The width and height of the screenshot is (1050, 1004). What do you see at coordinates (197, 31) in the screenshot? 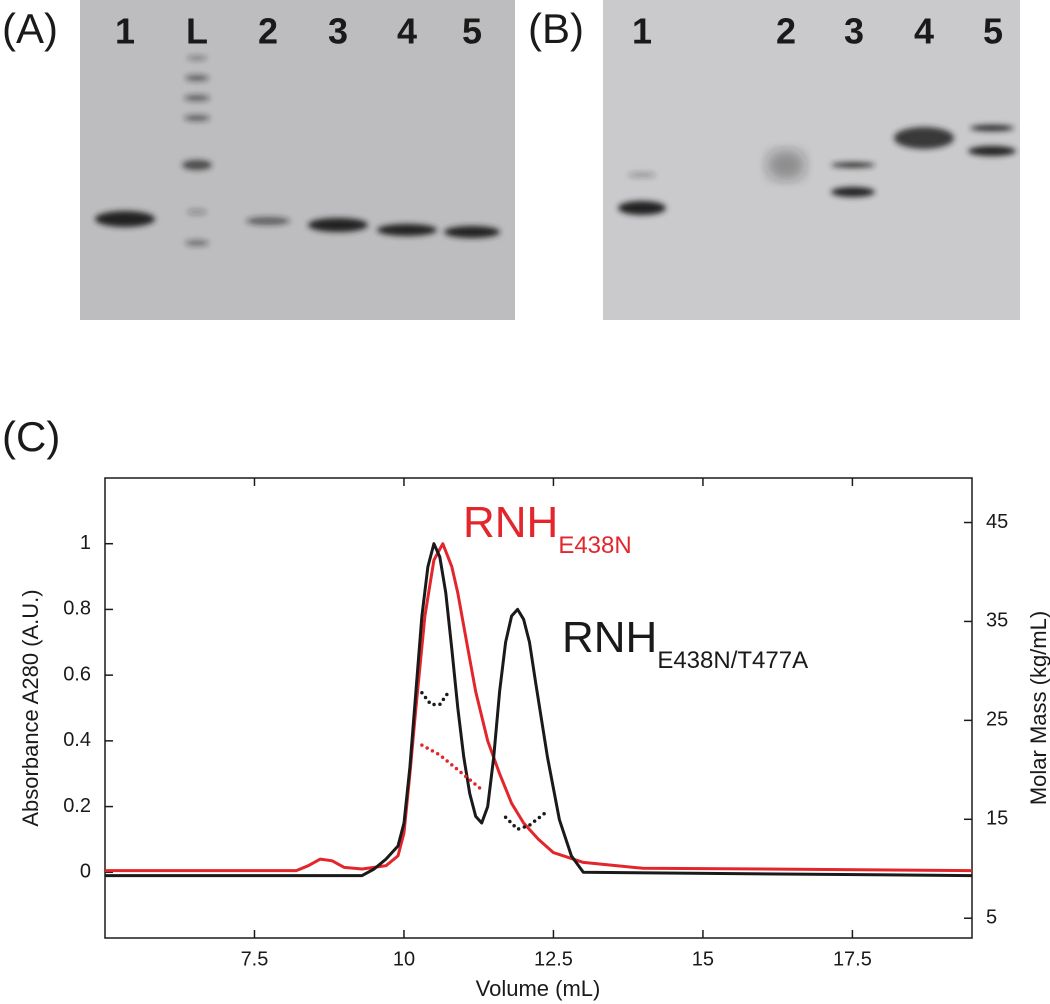
I see `lane-label: L` at bounding box center [197, 31].